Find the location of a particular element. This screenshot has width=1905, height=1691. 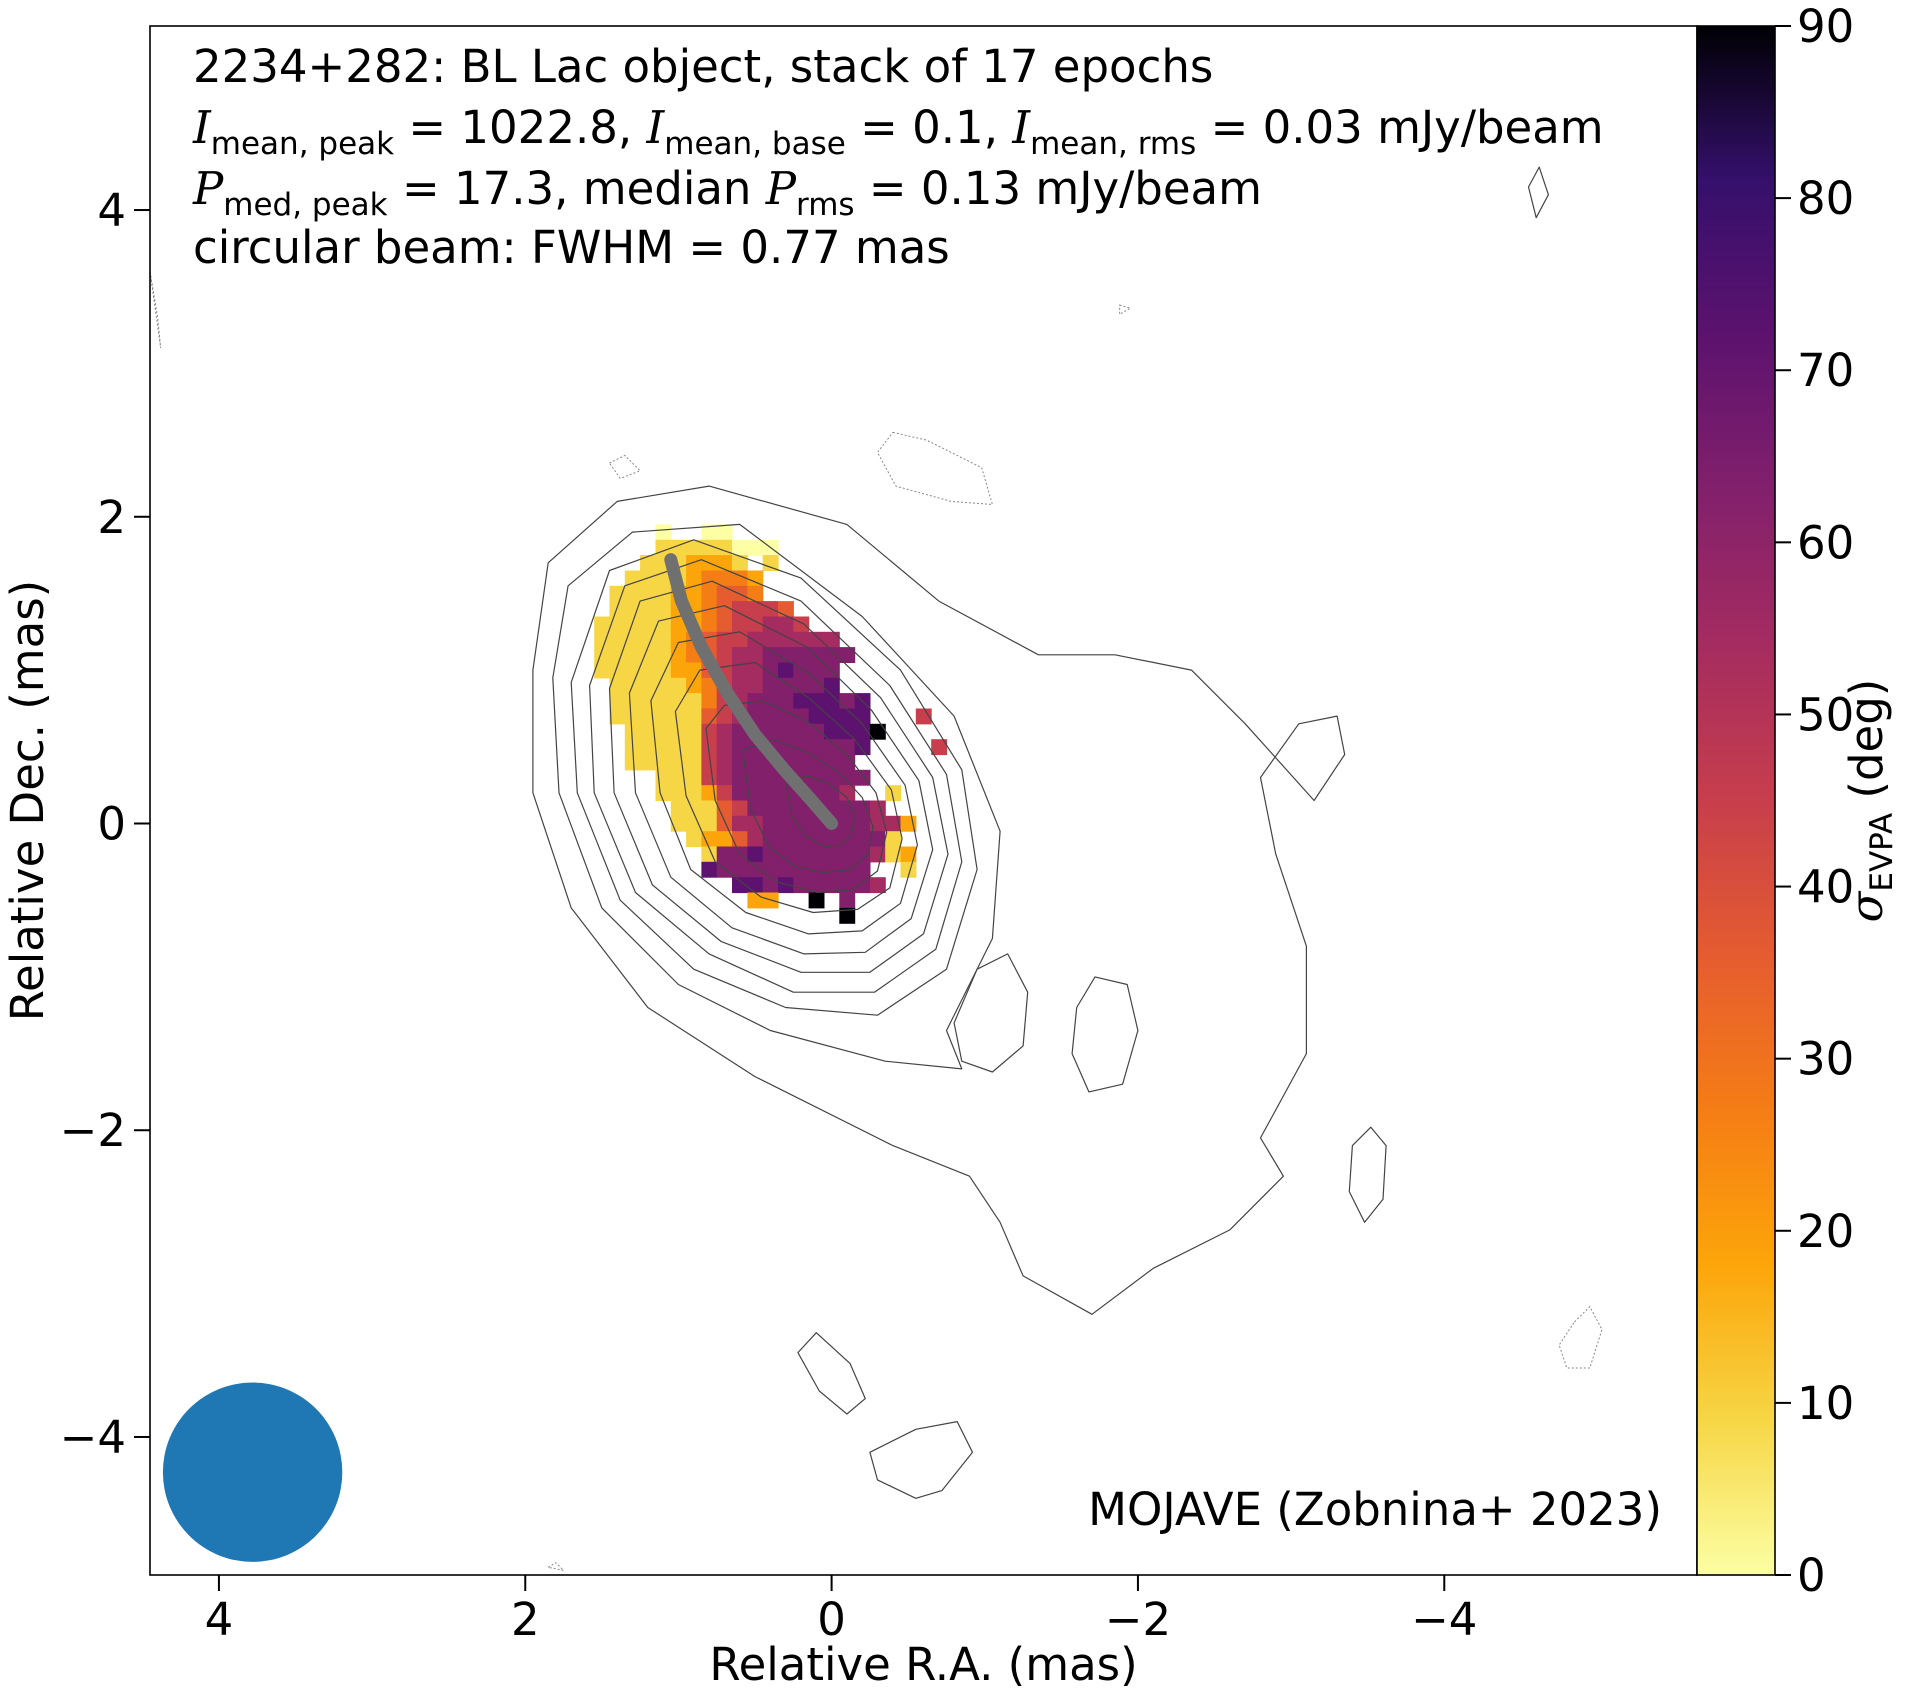

x-tick-label: −4 is located at coordinates (1444, 1619).